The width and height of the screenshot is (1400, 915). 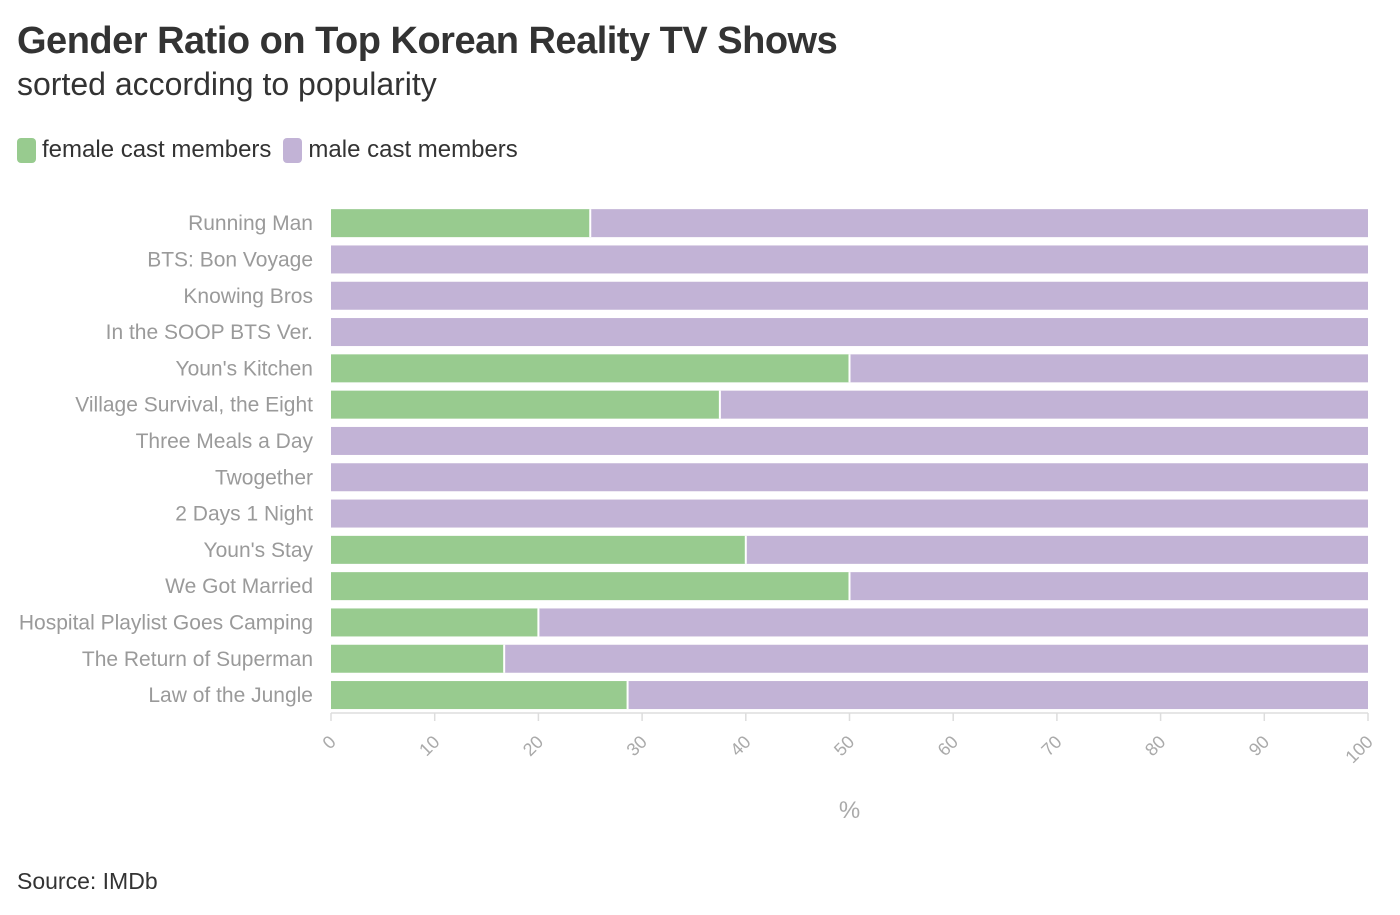 What do you see at coordinates (250, 223) in the screenshot?
I see `category-label: Running Man` at bounding box center [250, 223].